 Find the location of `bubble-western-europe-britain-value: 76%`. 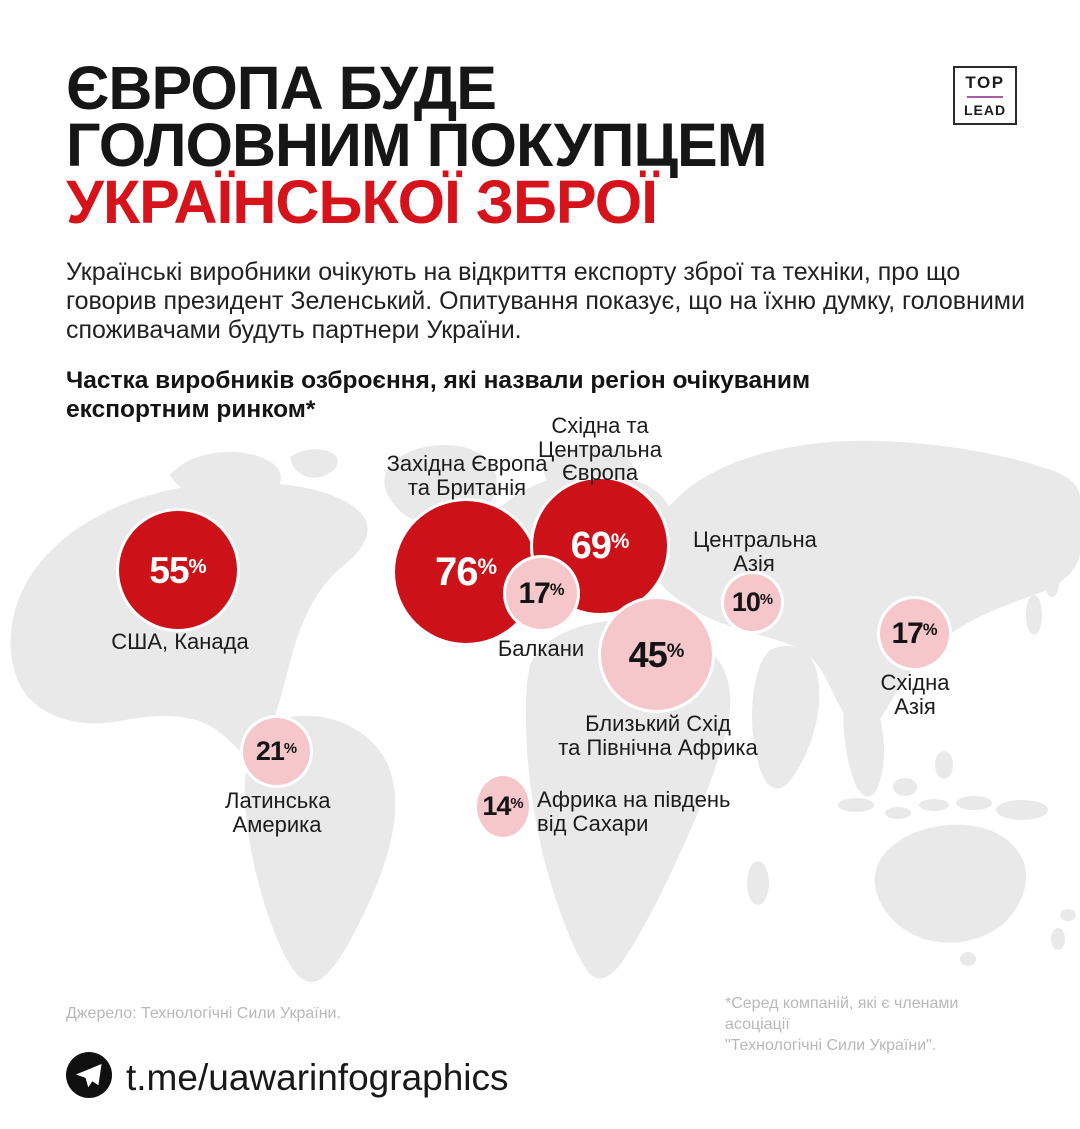

bubble-western-europe-britain-value: 76% is located at coordinates (466, 572).